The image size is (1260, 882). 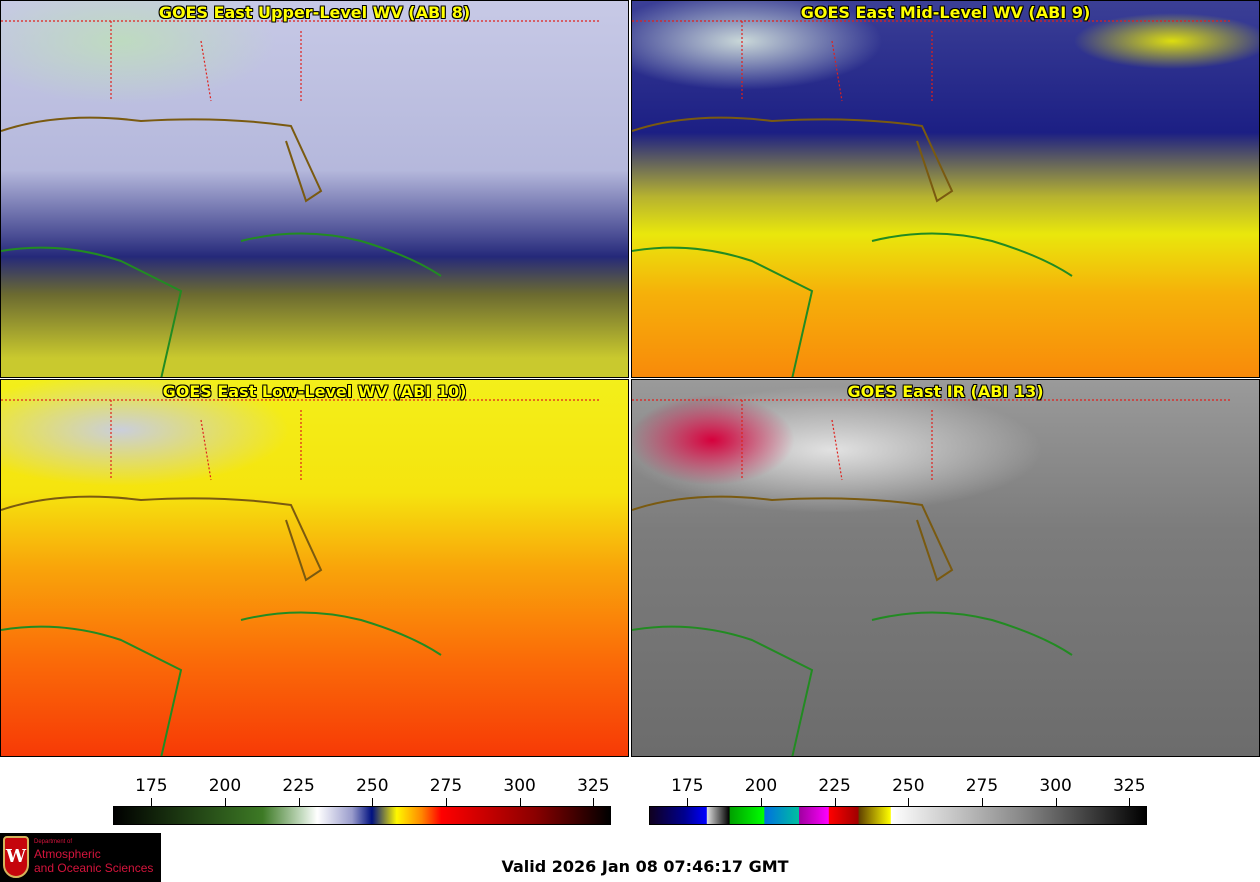 What do you see at coordinates (645, 866) in the screenshot?
I see `valid-time: Valid 2026 Jan 08 07:46:17 GMT` at bounding box center [645, 866].